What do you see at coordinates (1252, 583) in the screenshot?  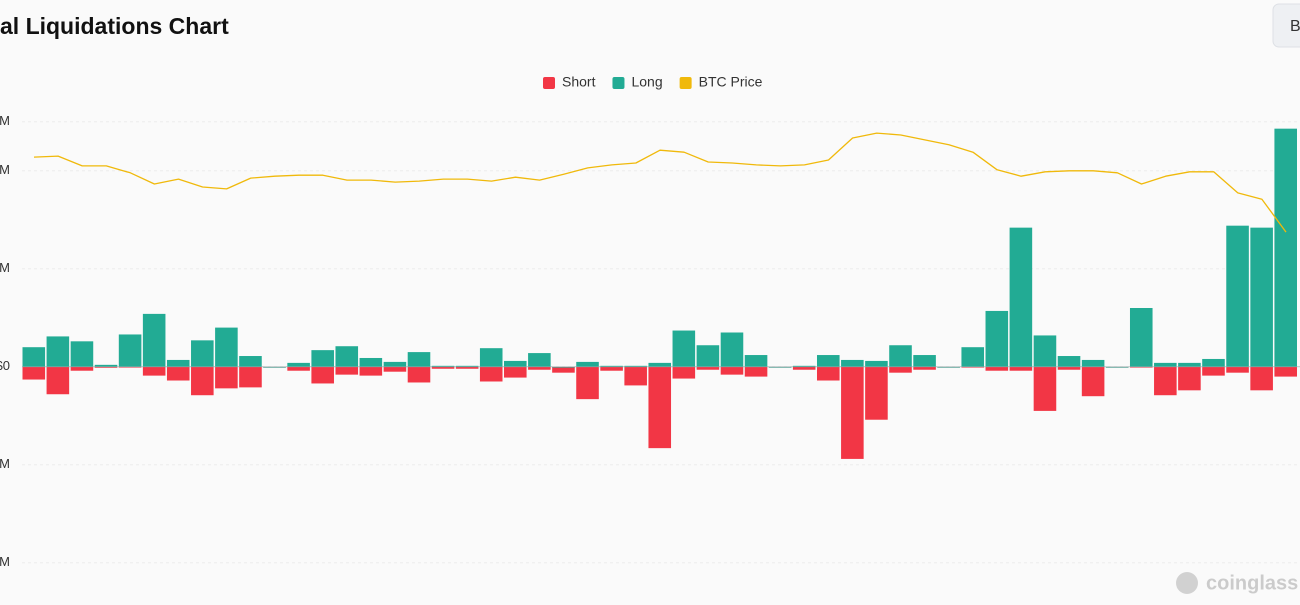 I see `watermark-text: coinglass` at bounding box center [1252, 583].